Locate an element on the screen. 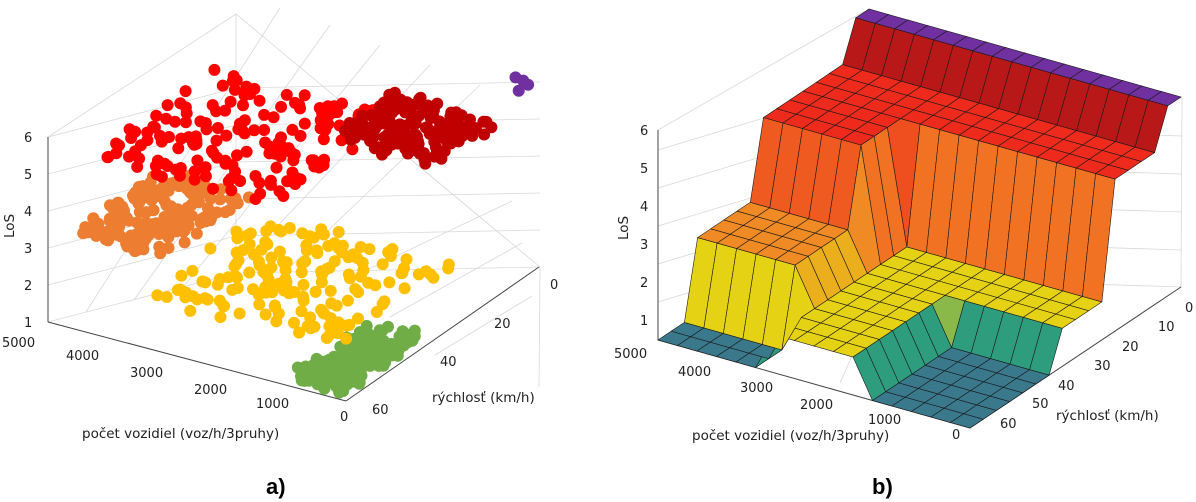 The width and height of the screenshot is (1196, 502). speed-tick-b-60: 60 is located at coordinates (1008, 424).